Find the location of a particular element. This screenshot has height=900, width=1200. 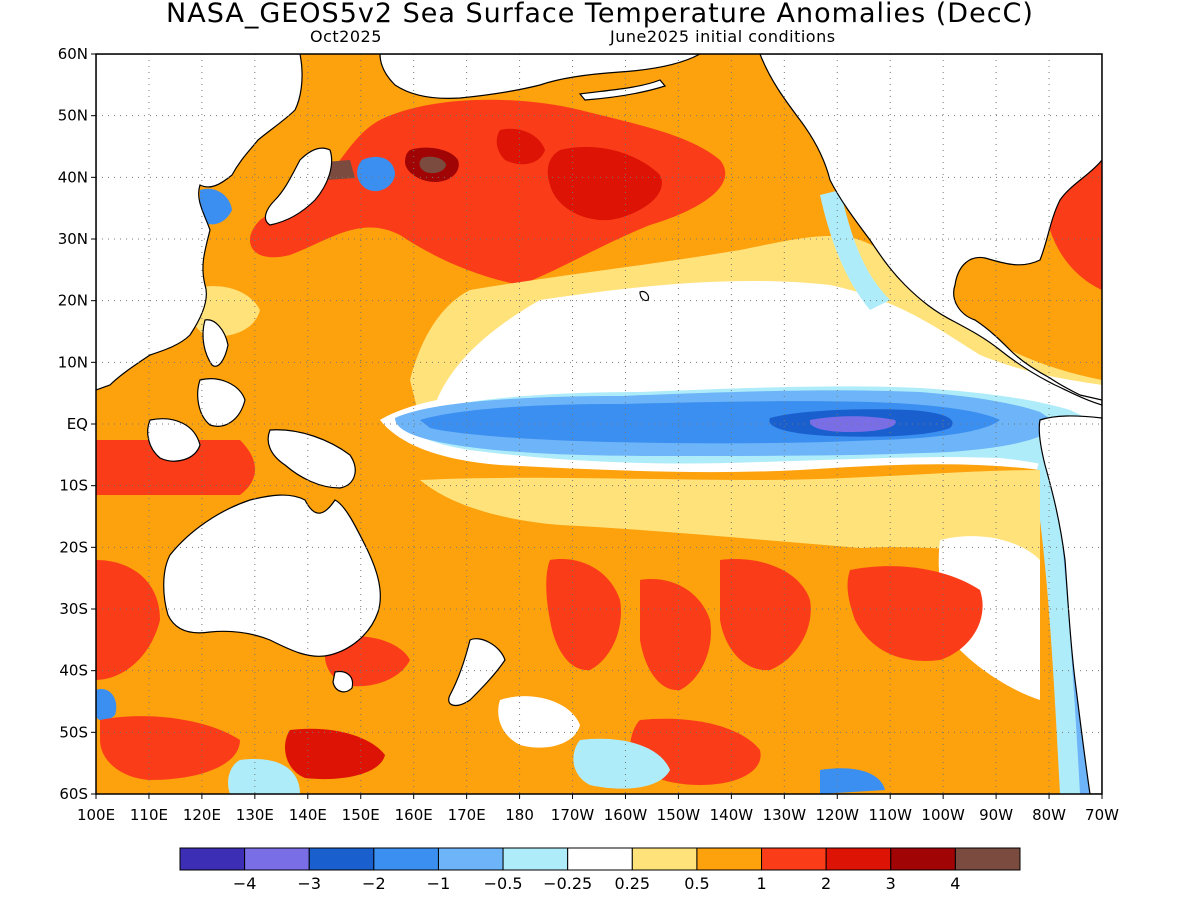

colorbar-tick-label: 0.5 is located at coordinates (696, 883).